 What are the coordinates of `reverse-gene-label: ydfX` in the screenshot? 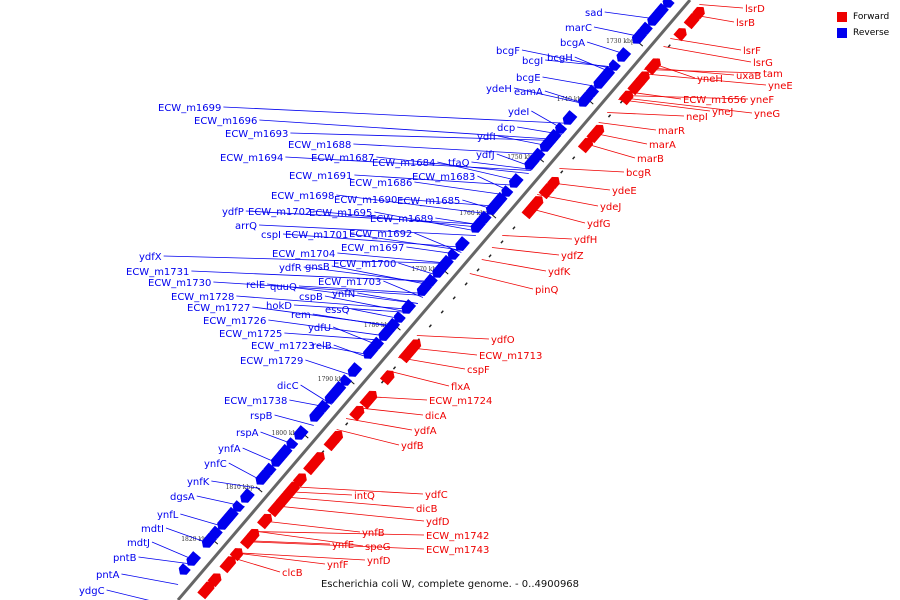 It's located at (150, 257).